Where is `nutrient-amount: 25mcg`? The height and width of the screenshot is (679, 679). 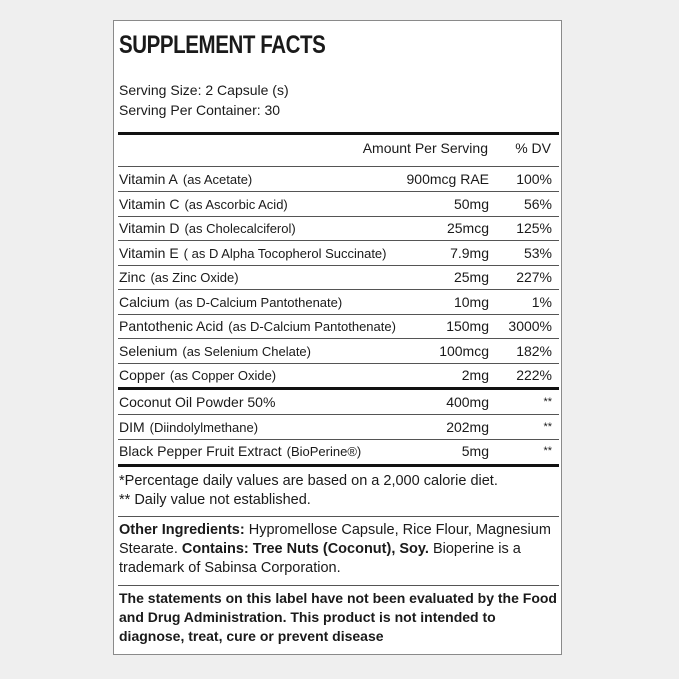 nutrient-amount: 25mcg is located at coordinates (467, 228).